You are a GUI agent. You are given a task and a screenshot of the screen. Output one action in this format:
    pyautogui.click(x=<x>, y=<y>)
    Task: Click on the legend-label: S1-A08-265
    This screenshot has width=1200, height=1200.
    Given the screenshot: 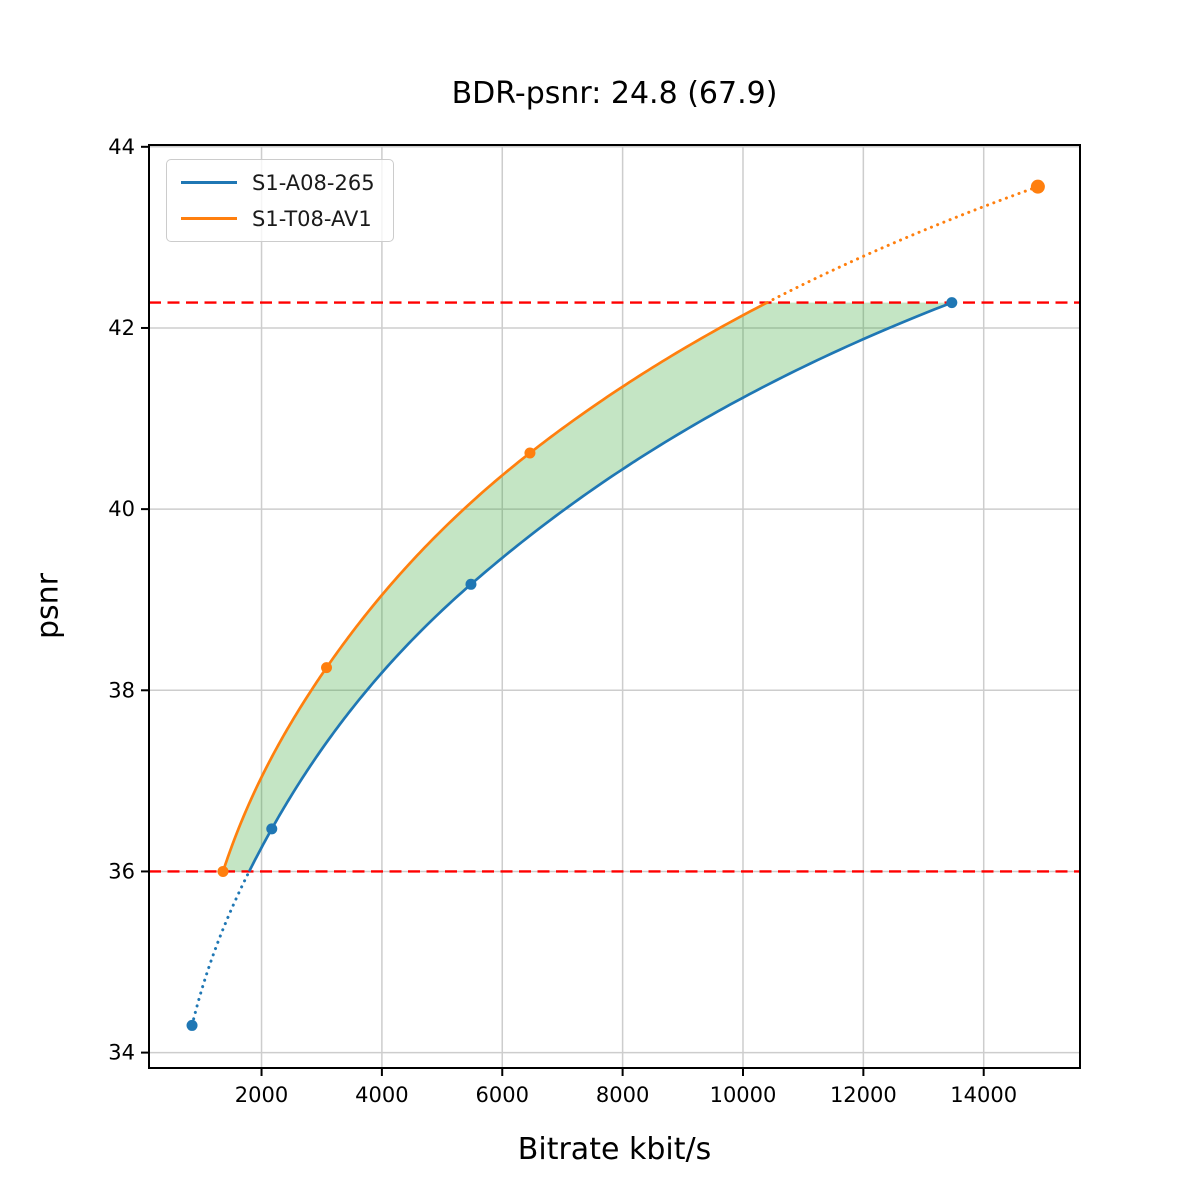 What is the action you would take?
    pyautogui.click(x=313, y=182)
    